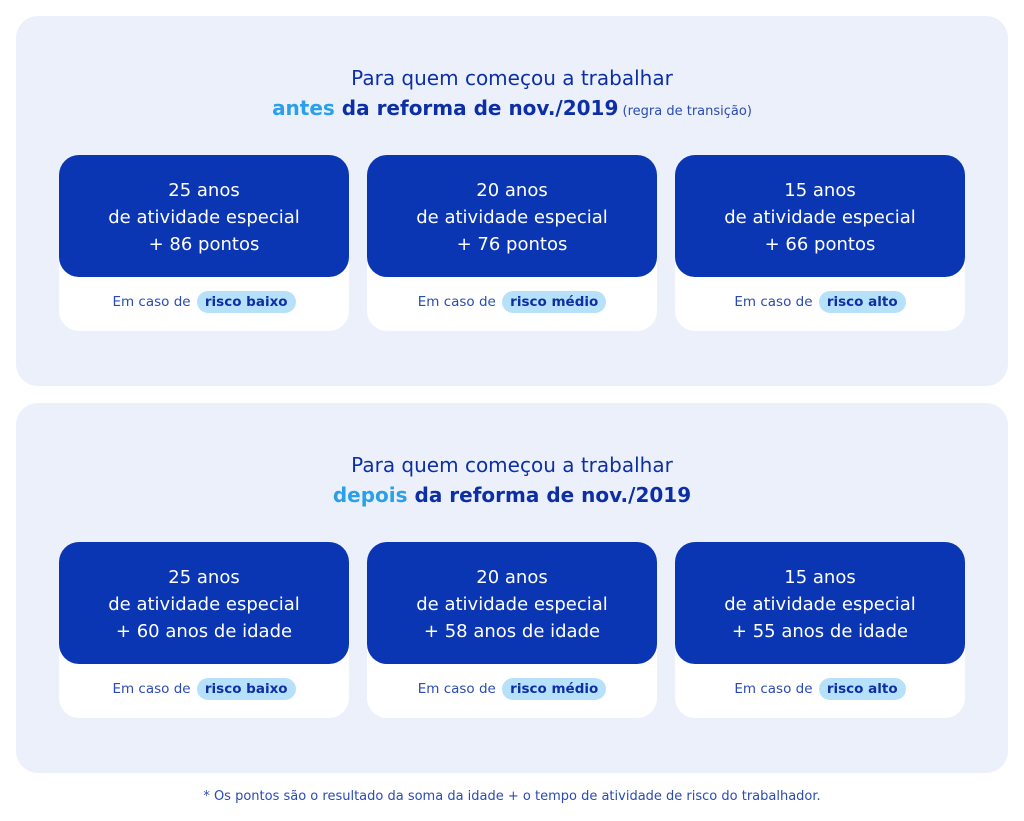 Image resolution: width=1024 pixels, height=821 pixels. I want to click on requirement-label: + 55 anos de idade, so click(820, 631).